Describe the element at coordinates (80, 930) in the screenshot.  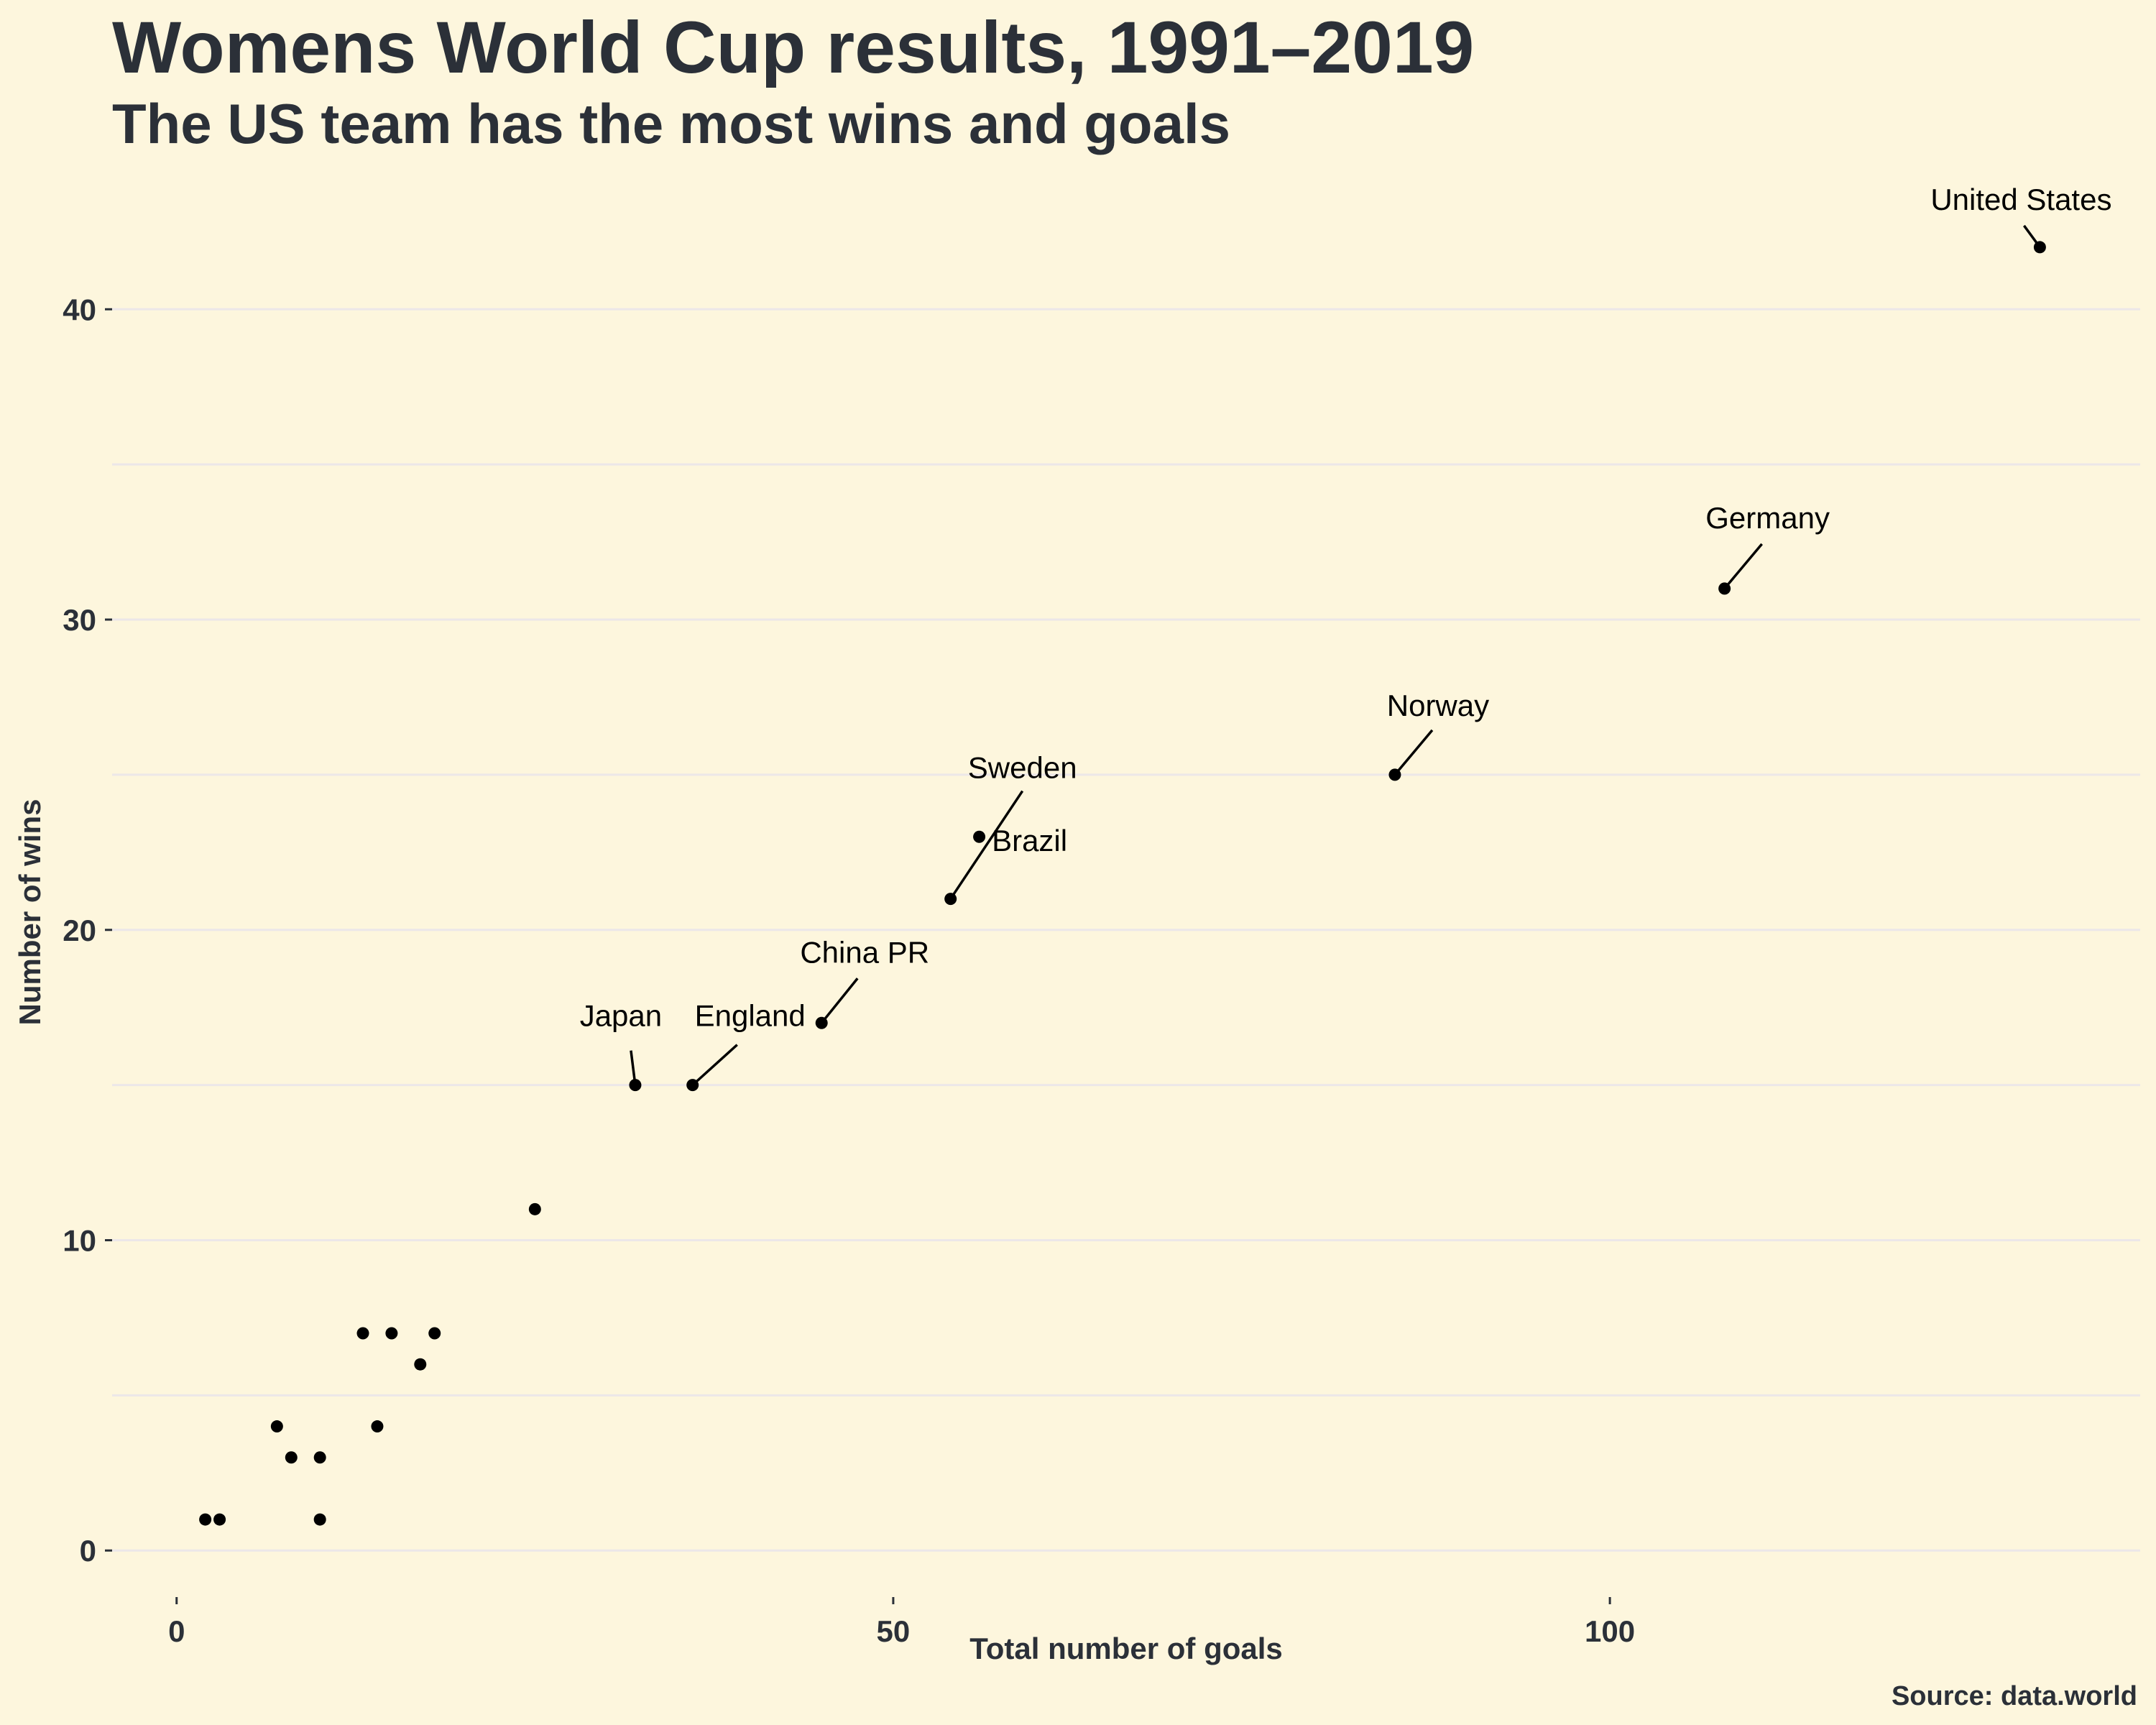
I see `y-tick-label: 20` at that location.